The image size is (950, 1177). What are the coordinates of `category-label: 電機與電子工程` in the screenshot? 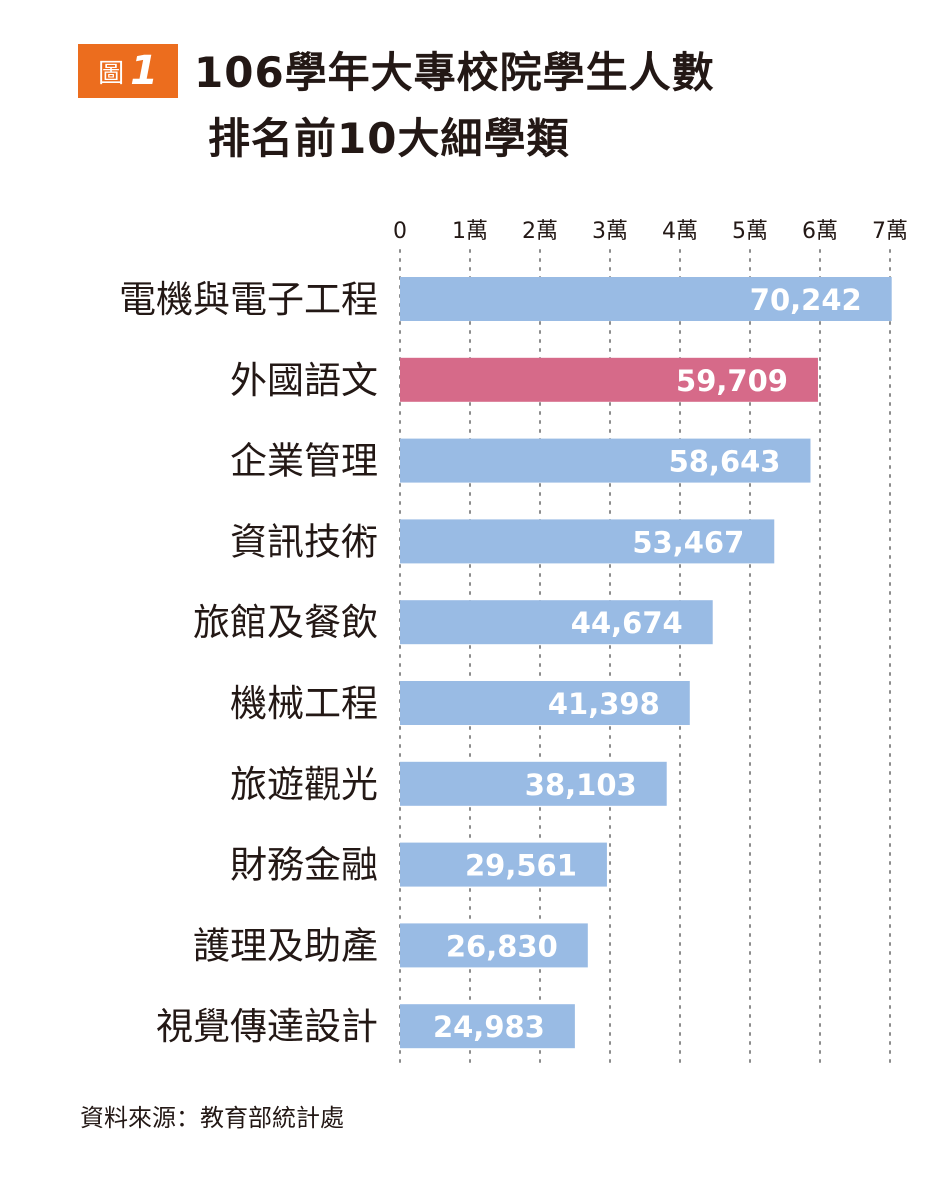 It's located at (248, 299).